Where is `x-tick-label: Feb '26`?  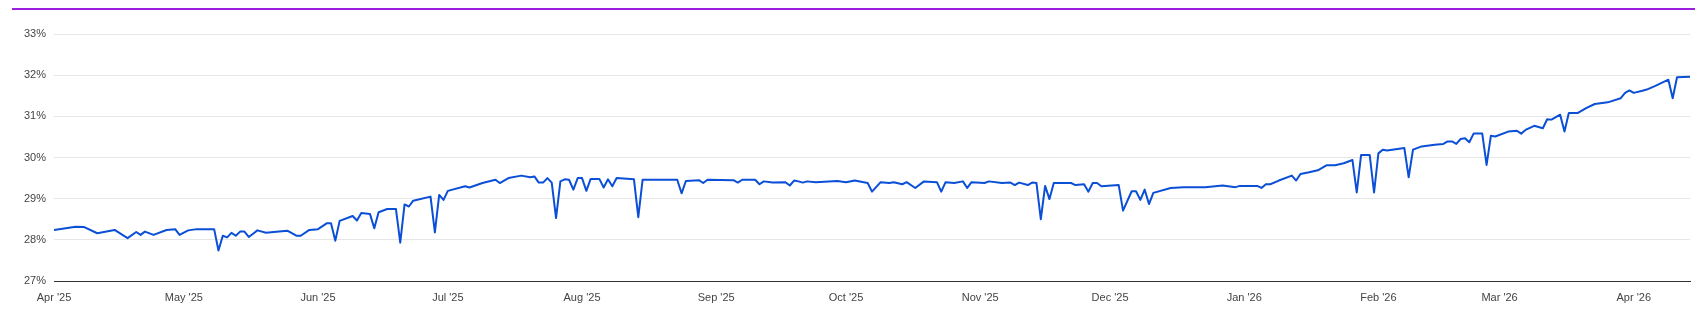
x-tick-label: Feb '26 is located at coordinates (1378, 296).